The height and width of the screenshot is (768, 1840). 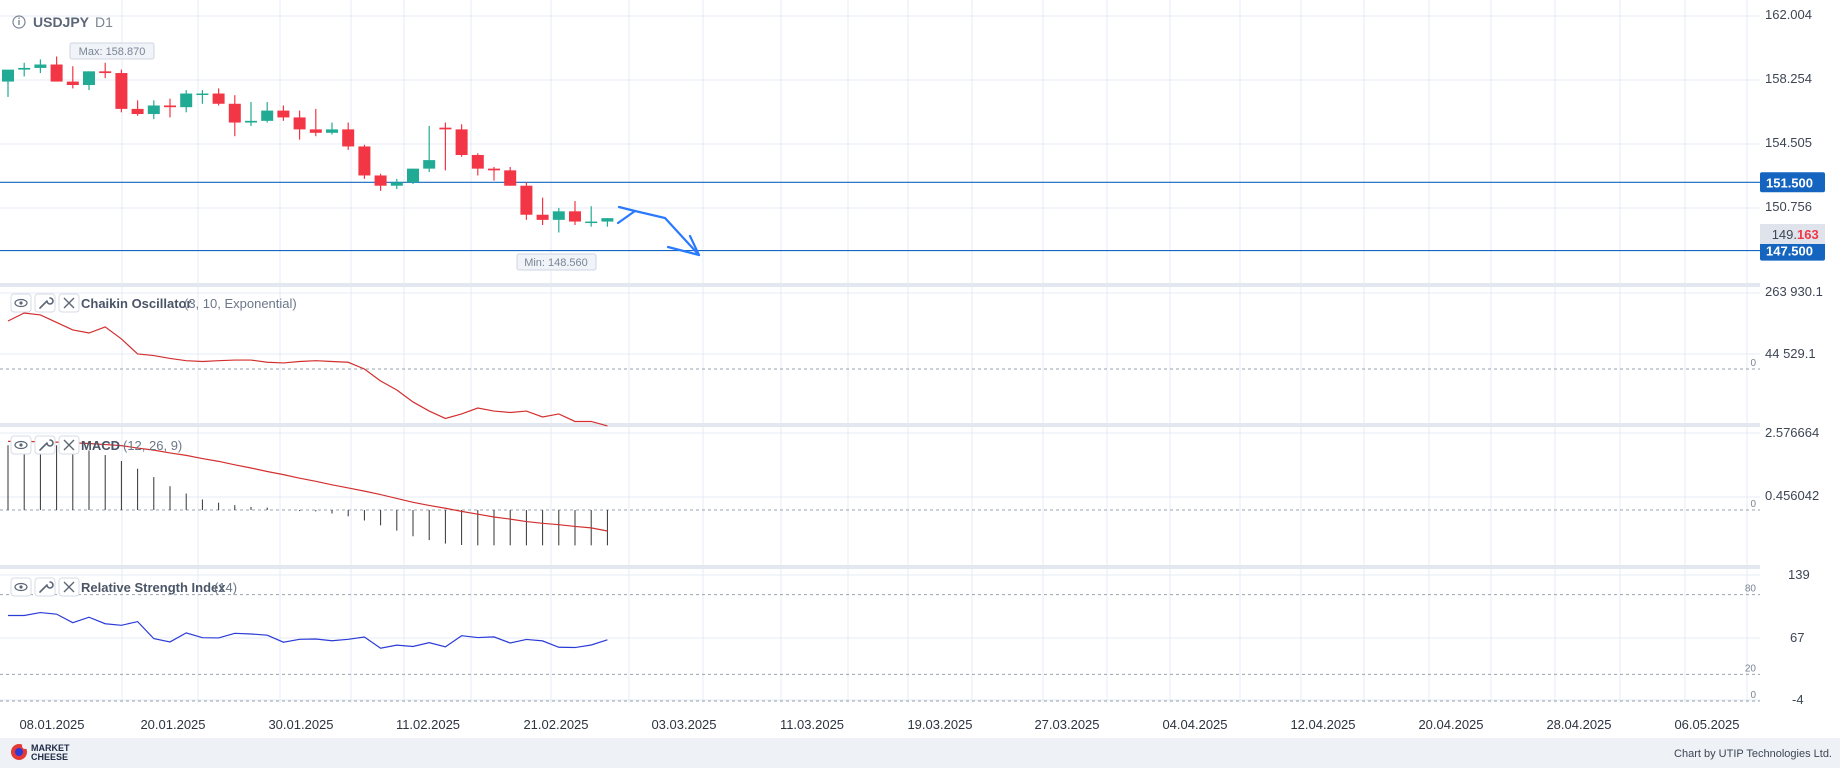 What do you see at coordinates (307, 369) in the screenshot?
I see `chaikin-polyline` at bounding box center [307, 369].